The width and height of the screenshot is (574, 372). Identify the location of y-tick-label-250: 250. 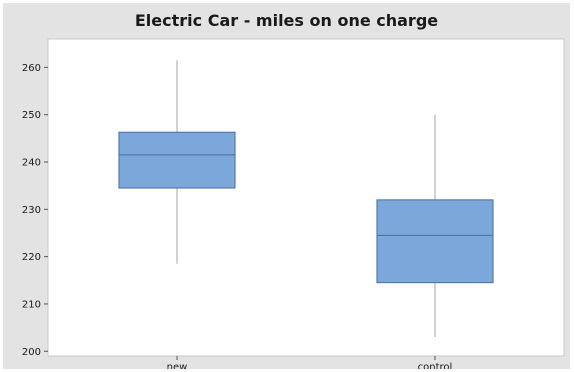
(31, 115).